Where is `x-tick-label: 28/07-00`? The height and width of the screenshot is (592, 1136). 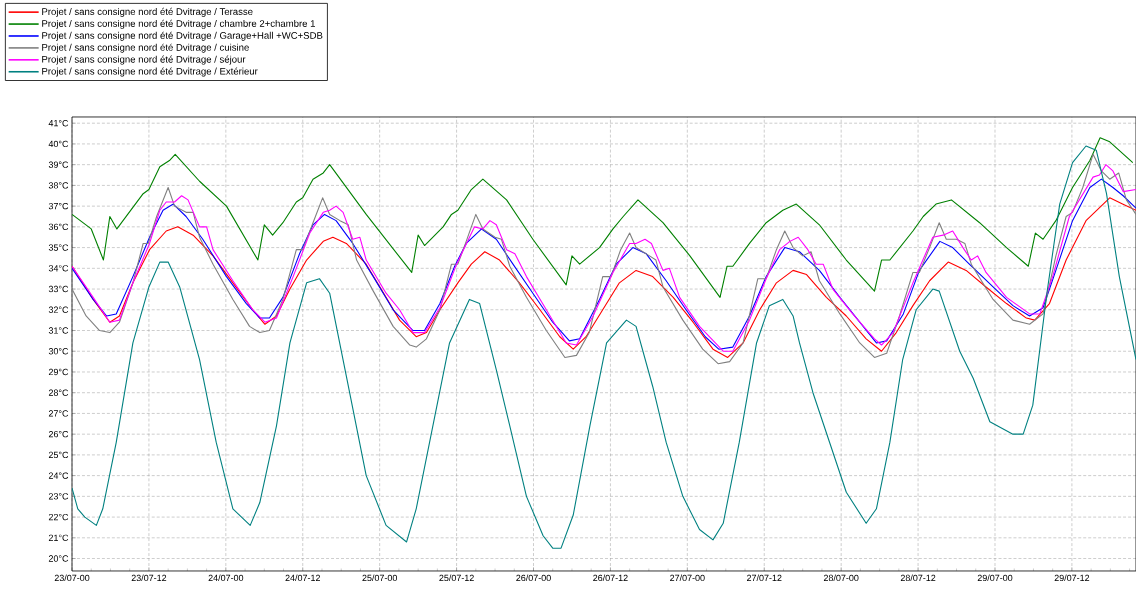 x-tick-label: 28/07-00 is located at coordinates (841, 578).